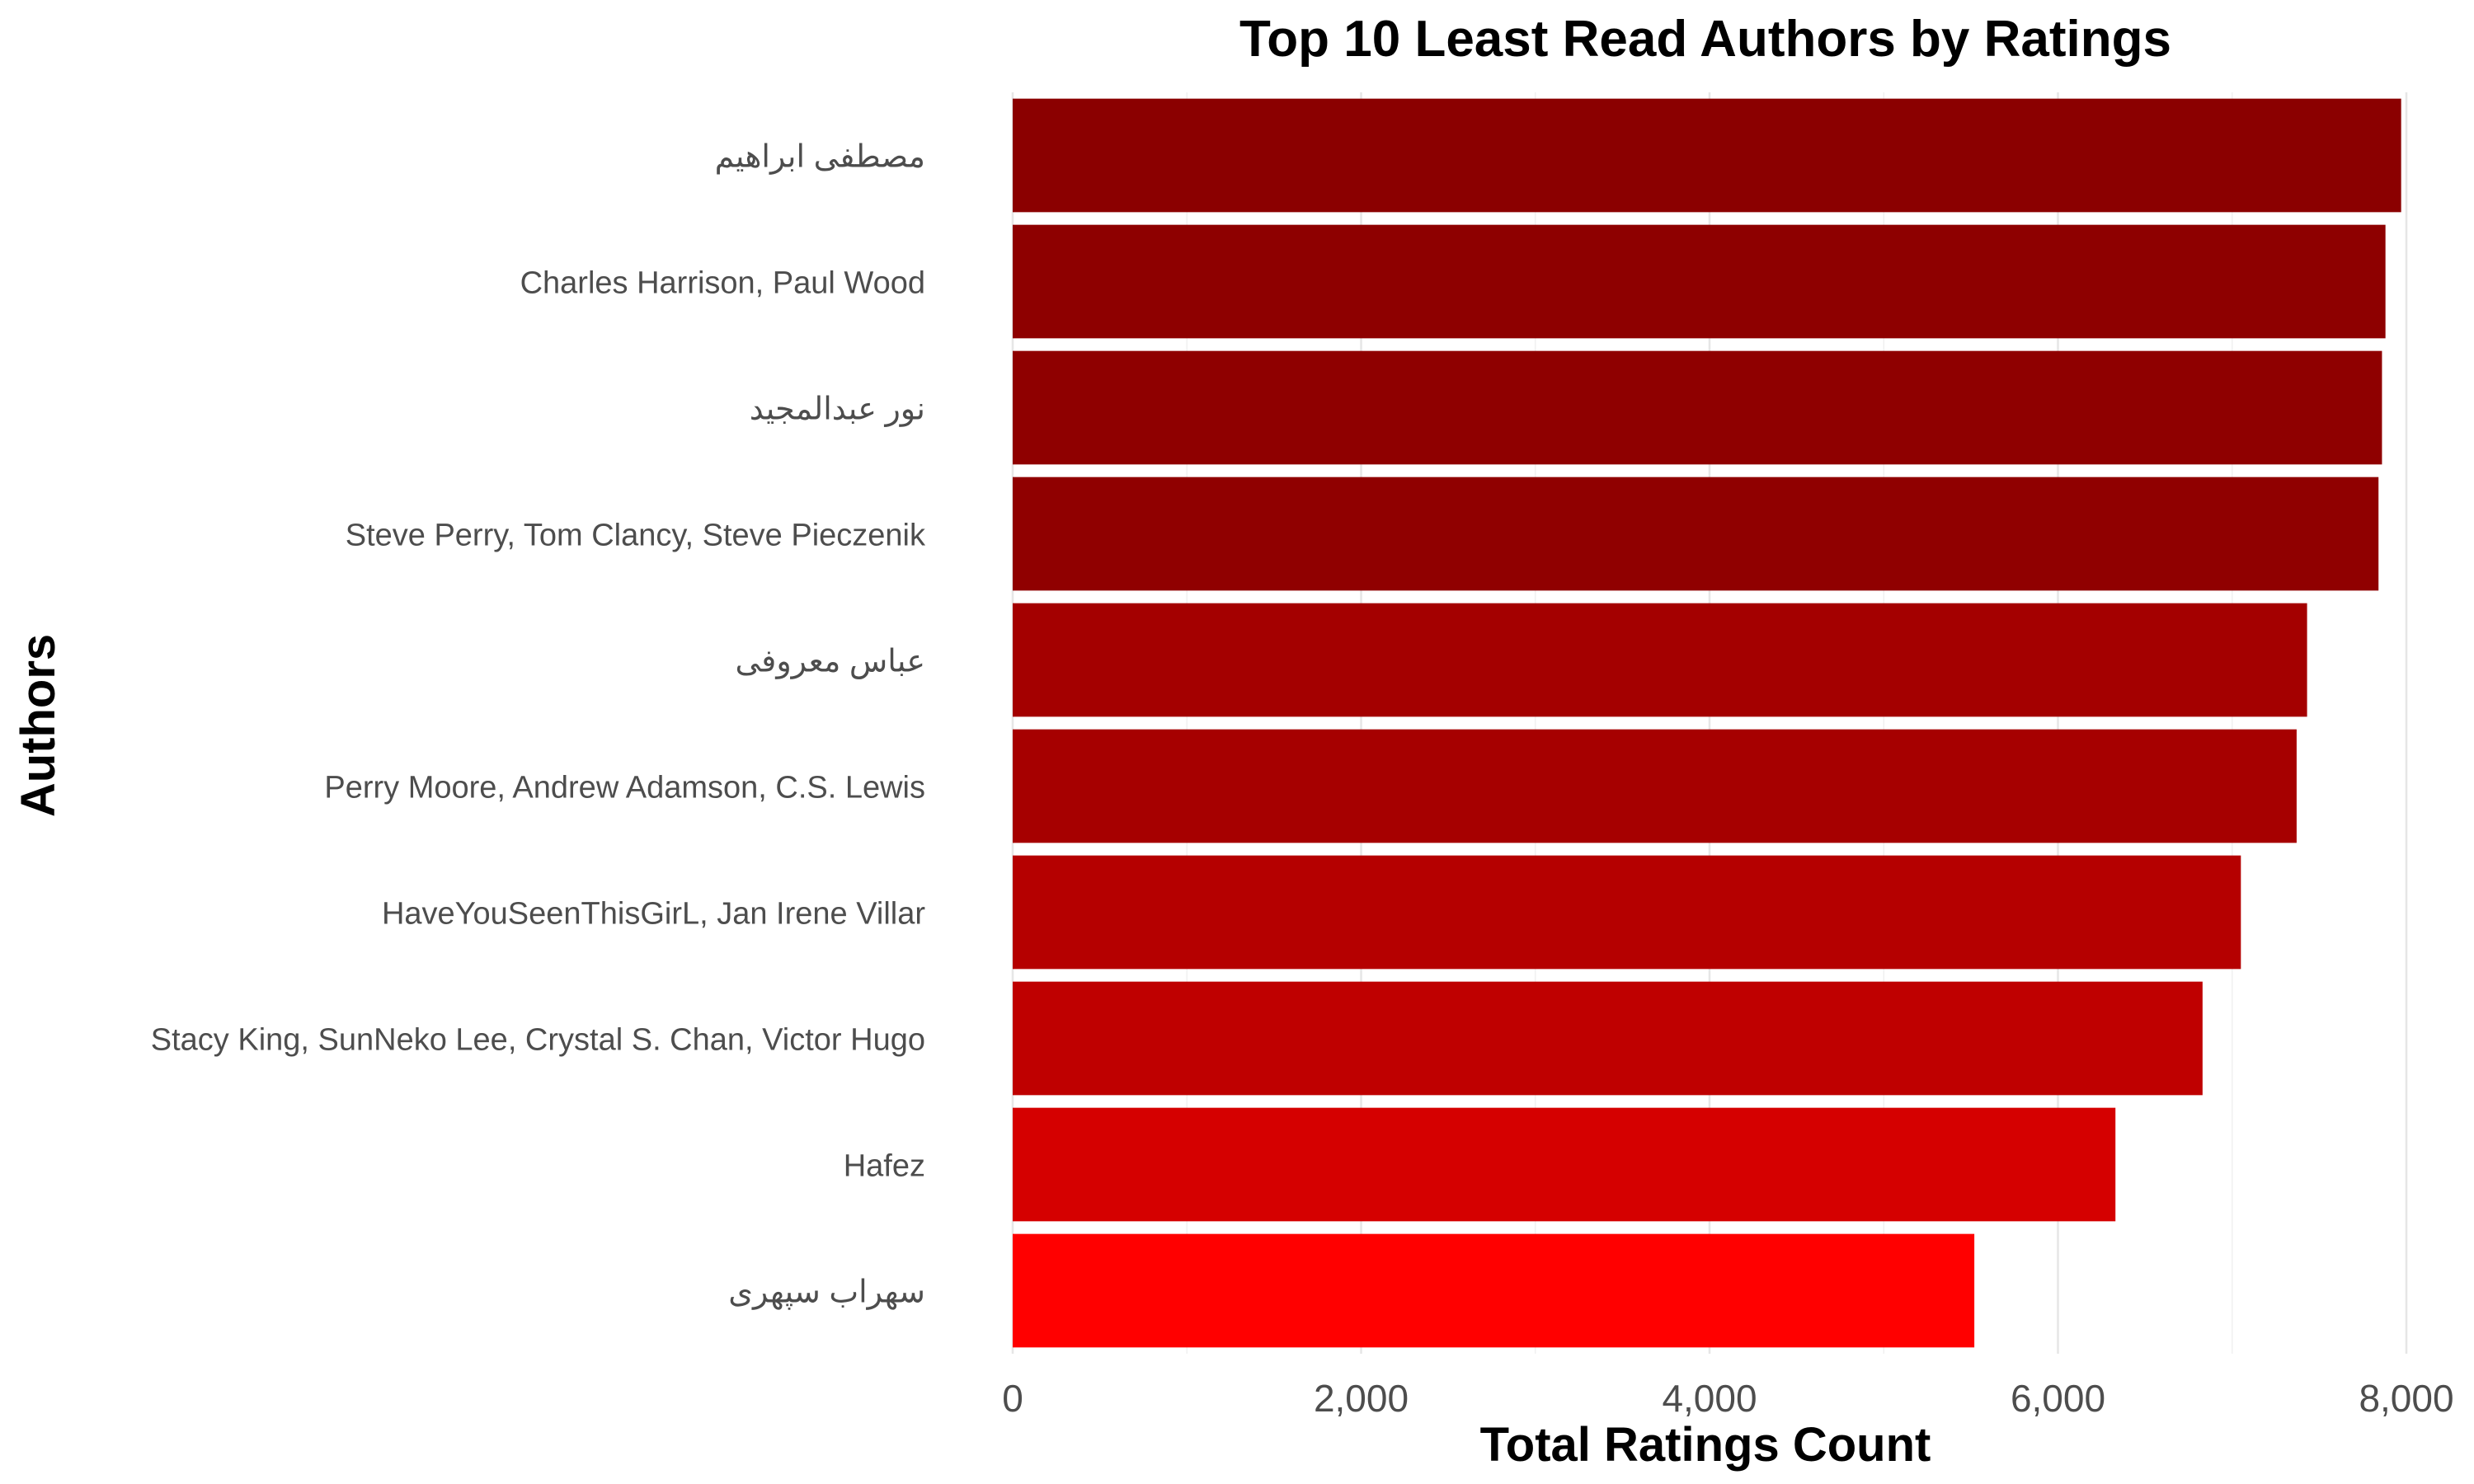 The width and height of the screenshot is (2474, 1484). I want to click on x-tick-label: 4,000, so click(1709, 1398).